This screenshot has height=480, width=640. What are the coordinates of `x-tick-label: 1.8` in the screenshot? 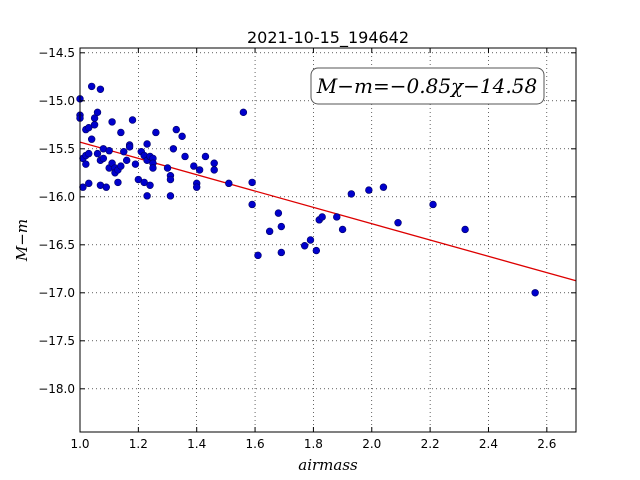 It's located at (313, 444).